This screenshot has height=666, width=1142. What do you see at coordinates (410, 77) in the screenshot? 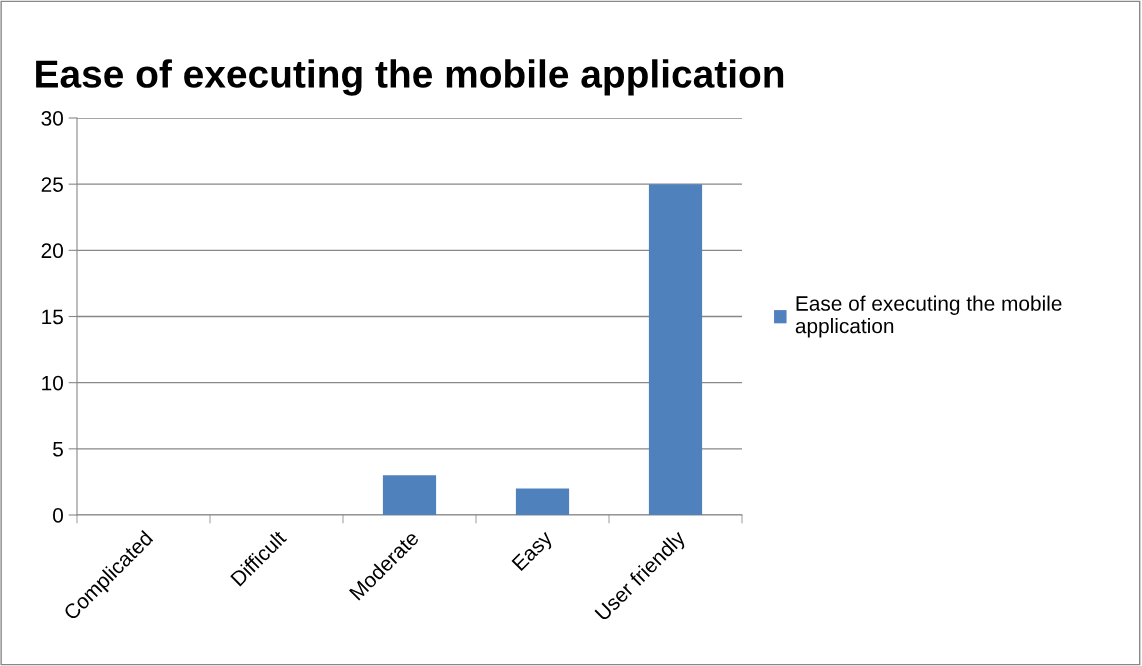
I see `chart-title: Ease of executing the mobile application` at bounding box center [410, 77].